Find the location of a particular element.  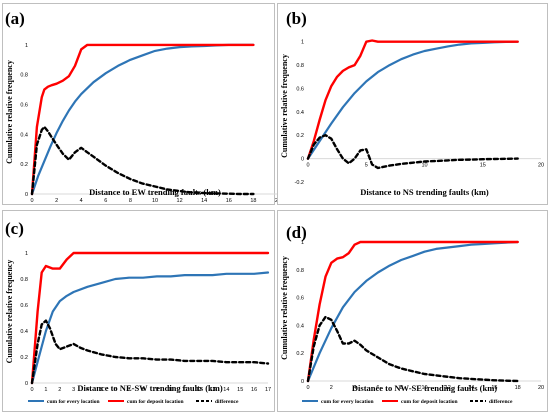

panel-label: (c) is located at coordinates (14, 228).